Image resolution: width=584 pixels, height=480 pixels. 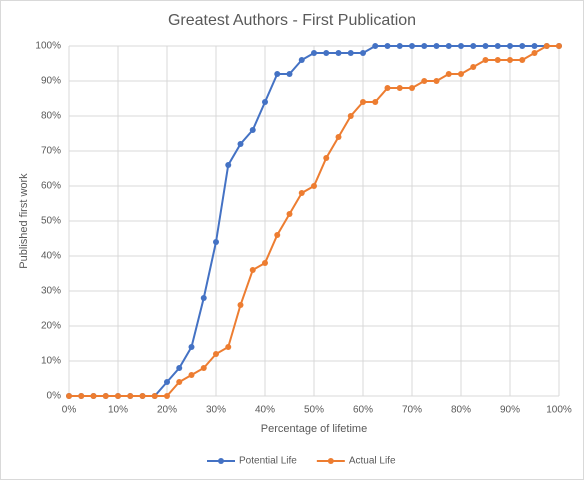 What do you see at coordinates (48, 46) in the screenshot?
I see `y-tick-label: 100%` at bounding box center [48, 46].